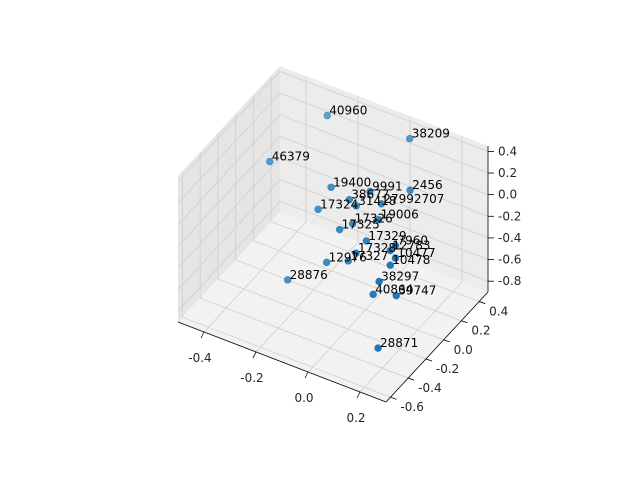 Image resolution: width=640 pixels, height=480 pixels. I want to click on z-tick-label: -0.6, so click(509, 260).